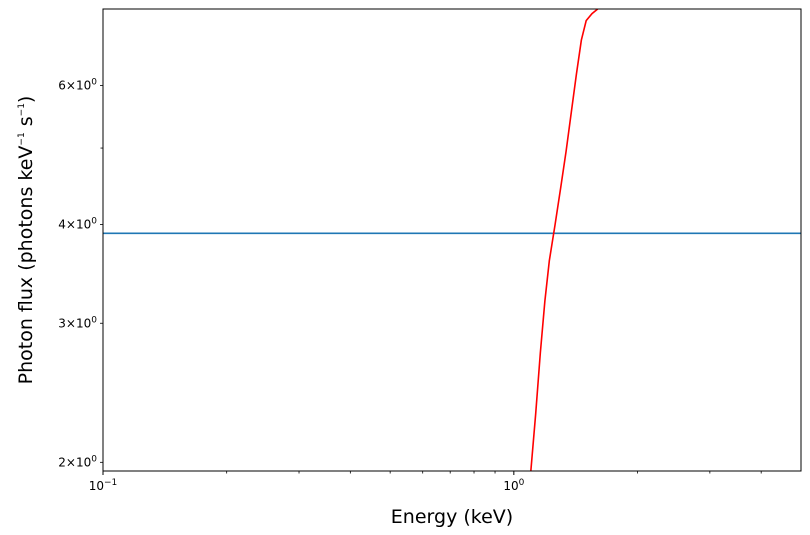 This screenshot has height=535, width=810. I want to click on y-tick-label: 4×100, so click(77, 224).